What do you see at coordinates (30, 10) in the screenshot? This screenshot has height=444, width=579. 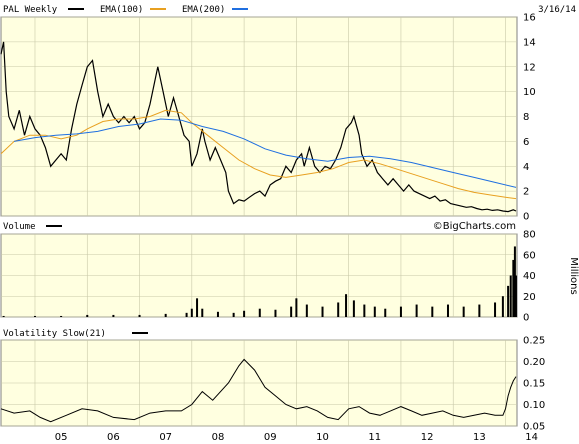 I see `symbol-label: PAL Weekly` at bounding box center [30, 10].